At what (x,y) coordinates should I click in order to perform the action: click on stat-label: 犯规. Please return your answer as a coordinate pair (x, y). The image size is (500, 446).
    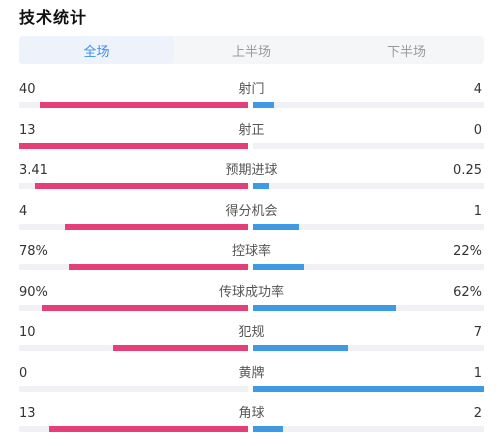
    Looking at the image, I should click on (251, 332).